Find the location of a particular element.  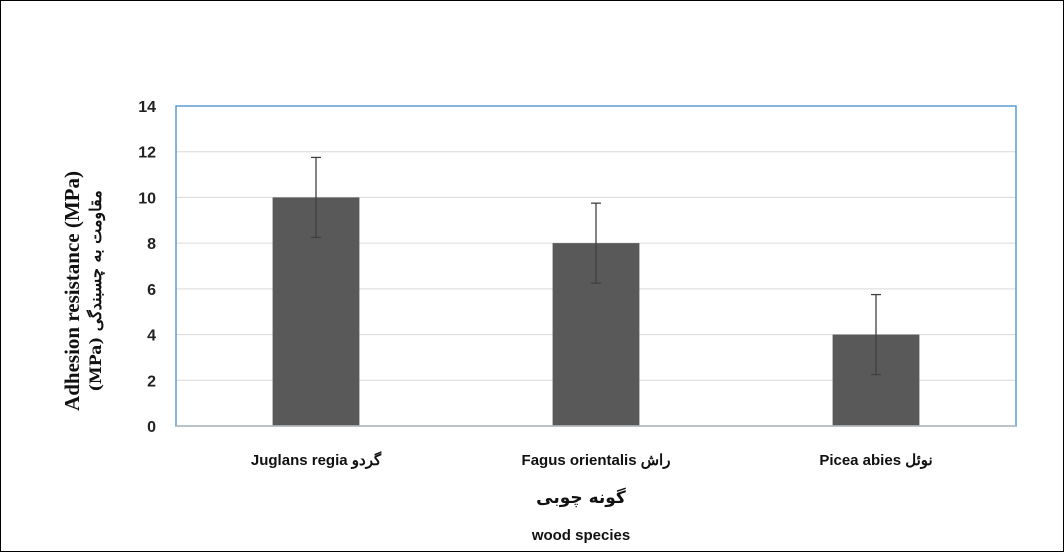

y-axis-title-english: Adhesion resistance (MPa) is located at coordinates (72, 291).